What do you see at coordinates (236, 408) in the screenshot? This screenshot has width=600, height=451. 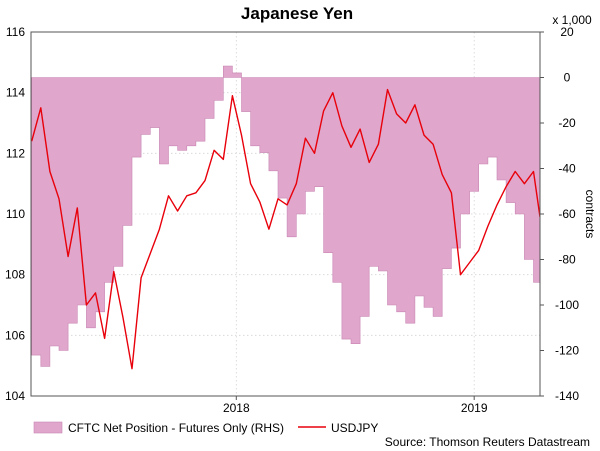 I see `x-tick-label-0: 2018` at bounding box center [236, 408].